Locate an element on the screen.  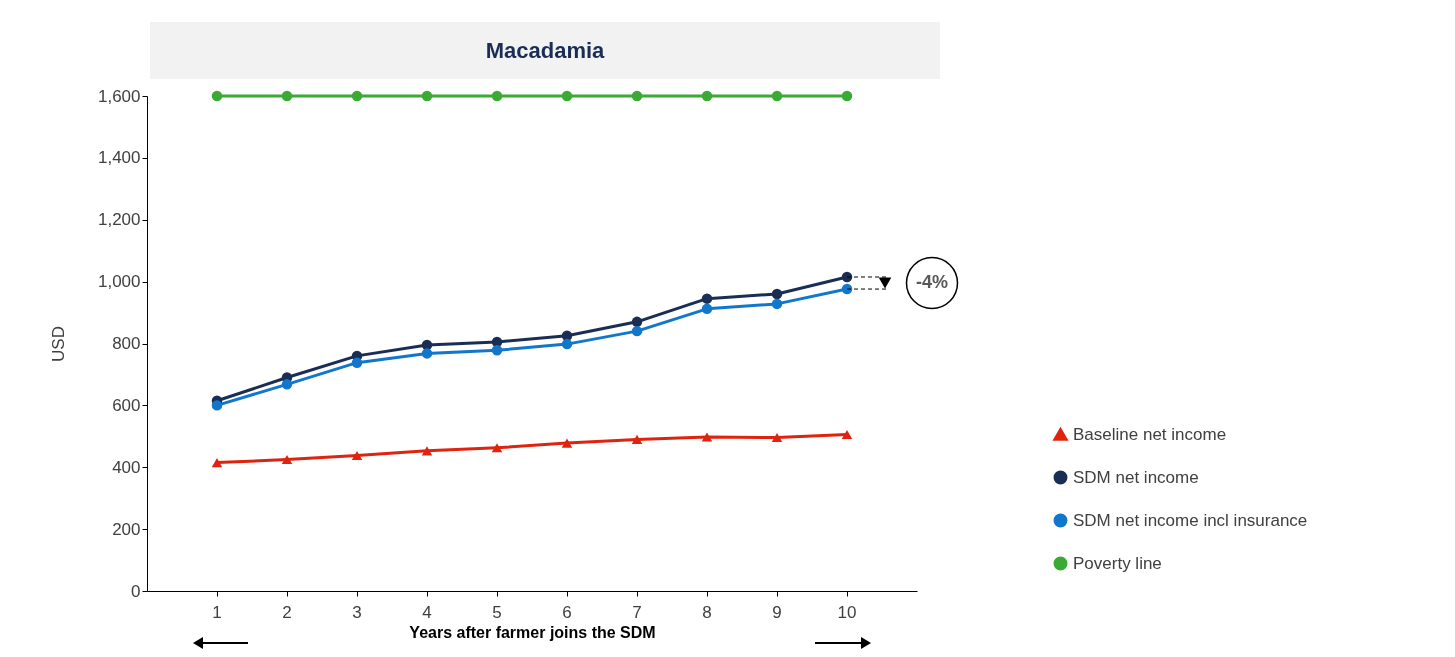
y-tick-label: 200 is located at coordinates (126, 529).